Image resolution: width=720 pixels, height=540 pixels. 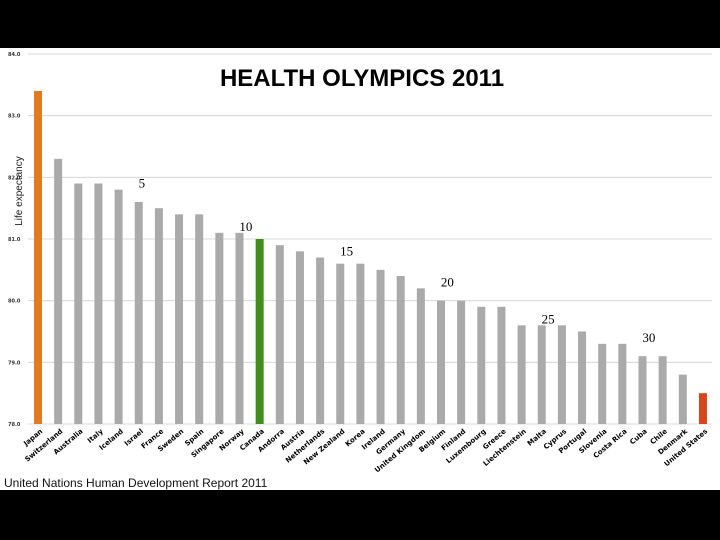 What do you see at coordinates (14, 302) in the screenshot?
I see `y-tick-label: 80.0` at bounding box center [14, 302].